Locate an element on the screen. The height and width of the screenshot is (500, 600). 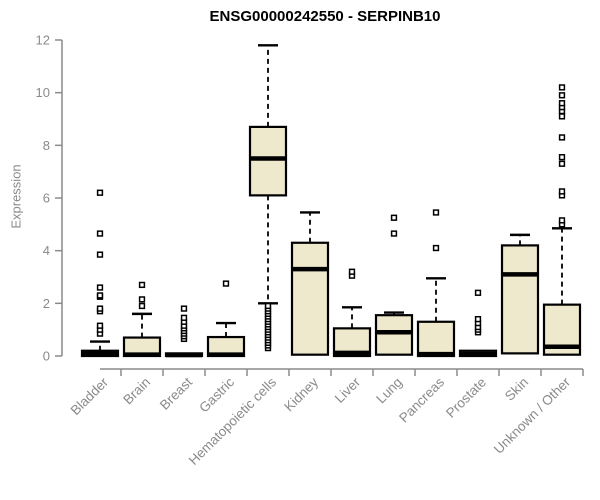
box-brain is located at coordinates (142, 319).